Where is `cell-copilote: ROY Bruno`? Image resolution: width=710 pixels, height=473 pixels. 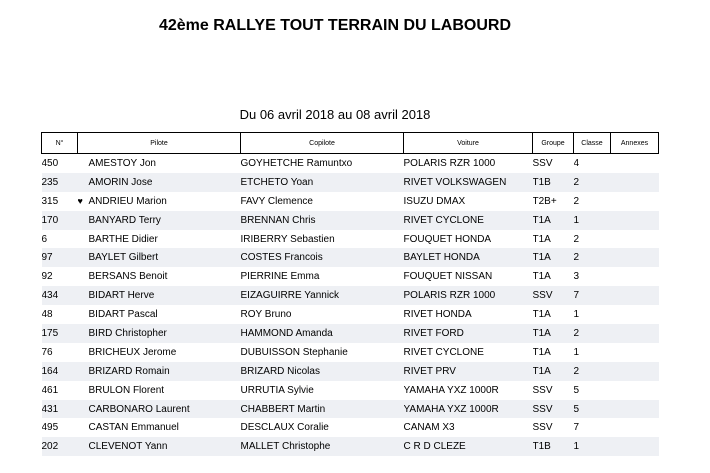
cell-copilote: ROY Bruno is located at coordinates (266, 315).